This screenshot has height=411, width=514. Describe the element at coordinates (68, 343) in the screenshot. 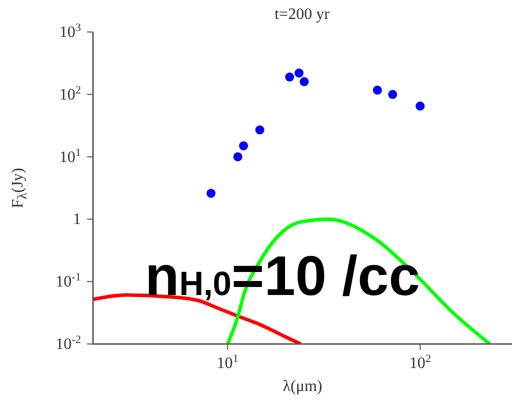

I see `y-tick-label: 10$^{-2}$` at that location.